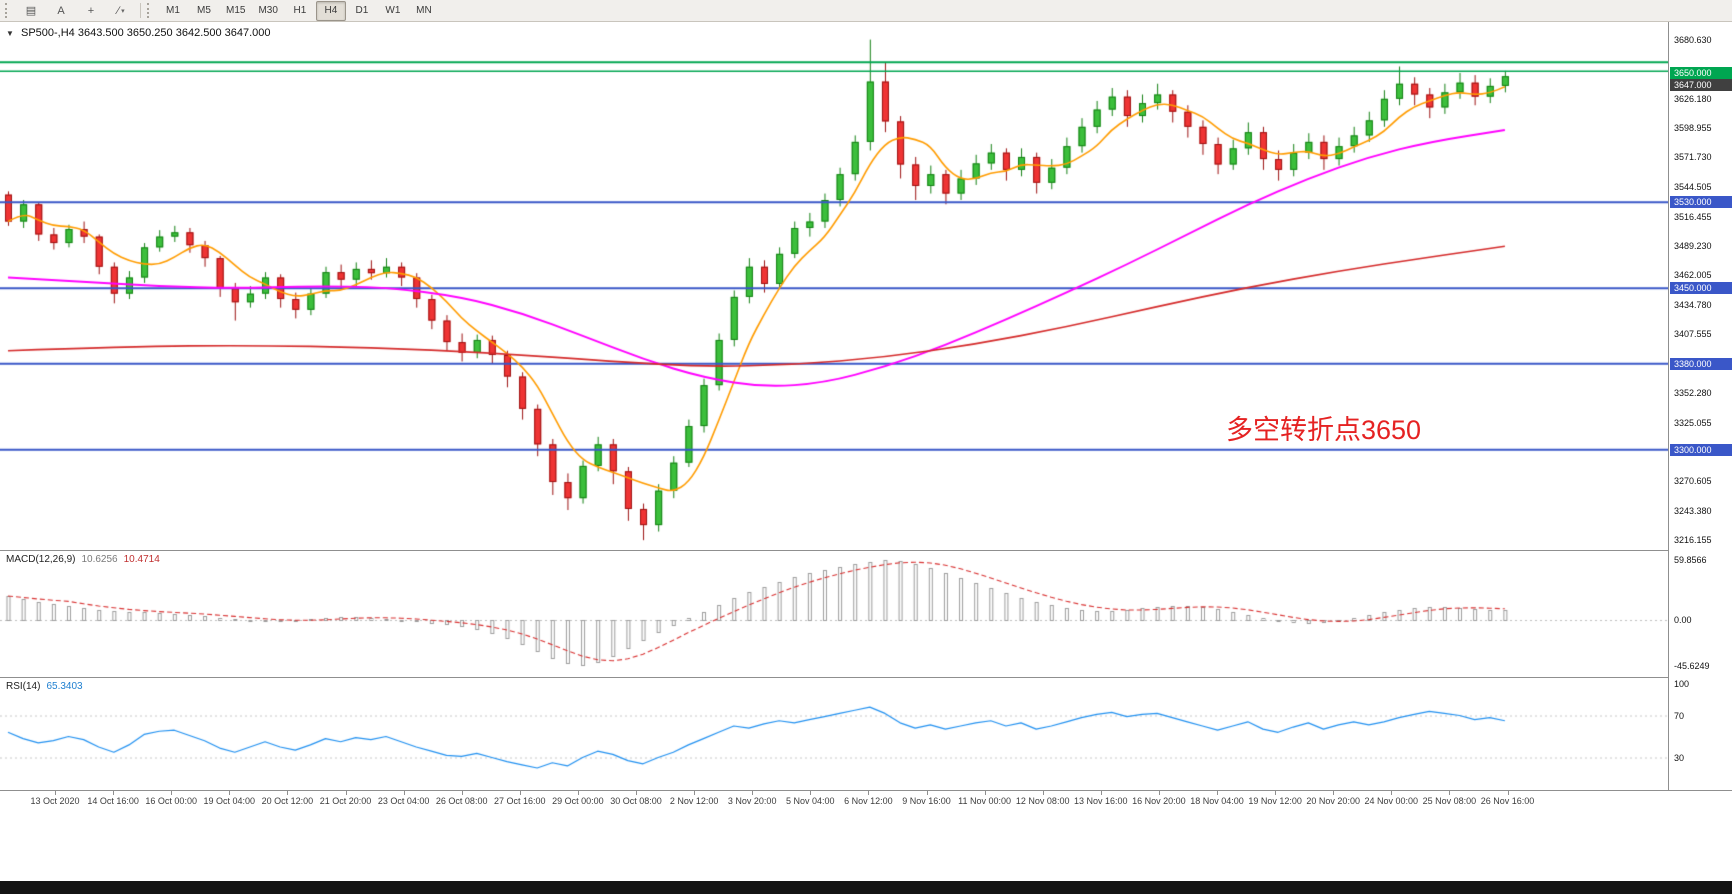  What do you see at coordinates (1693, 275) in the screenshot?
I see `price-axis-label: 3462.005` at bounding box center [1693, 275].